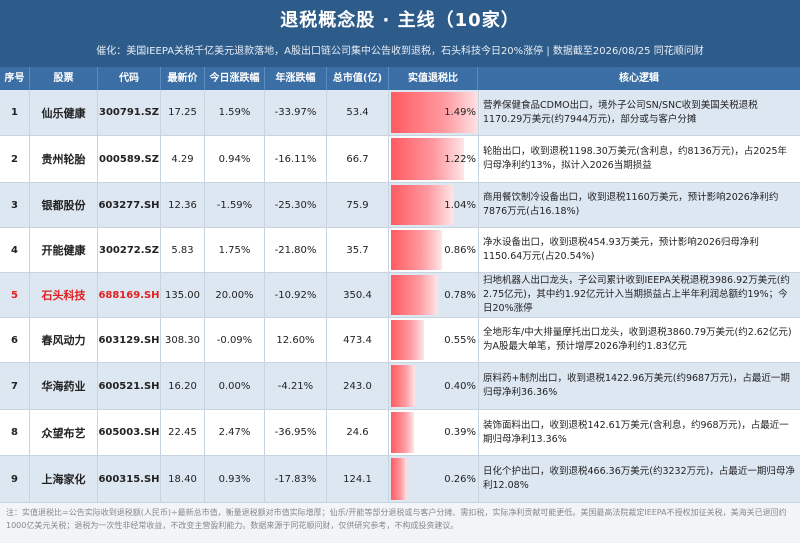 The height and width of the screenshot is (543, 800). Describe the element at coordinates (296, 159) in the screenshot. I see `year-change: -16.11%` at that location.